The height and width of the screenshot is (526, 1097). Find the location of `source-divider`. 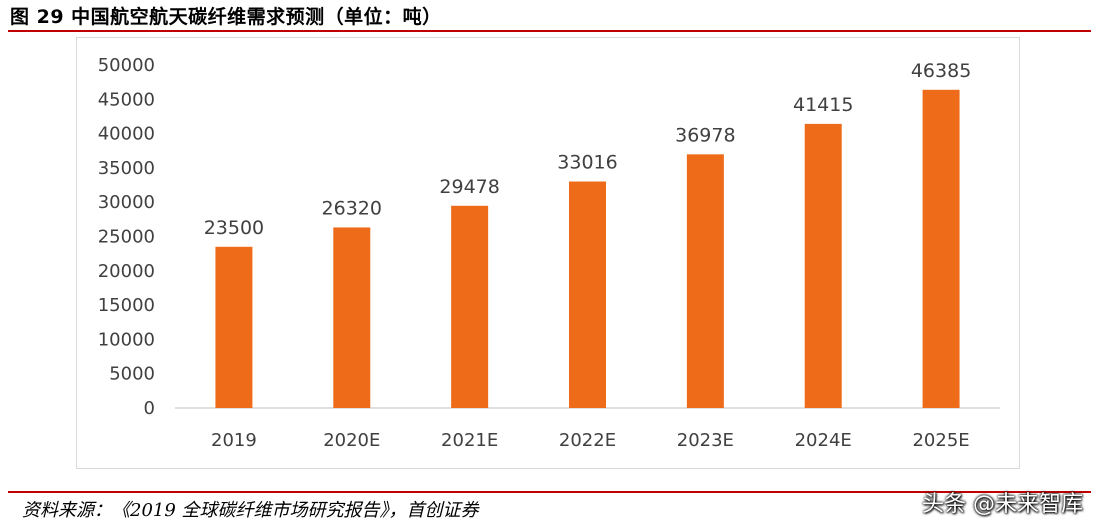

source-divider is located at coordinates (549, 492).